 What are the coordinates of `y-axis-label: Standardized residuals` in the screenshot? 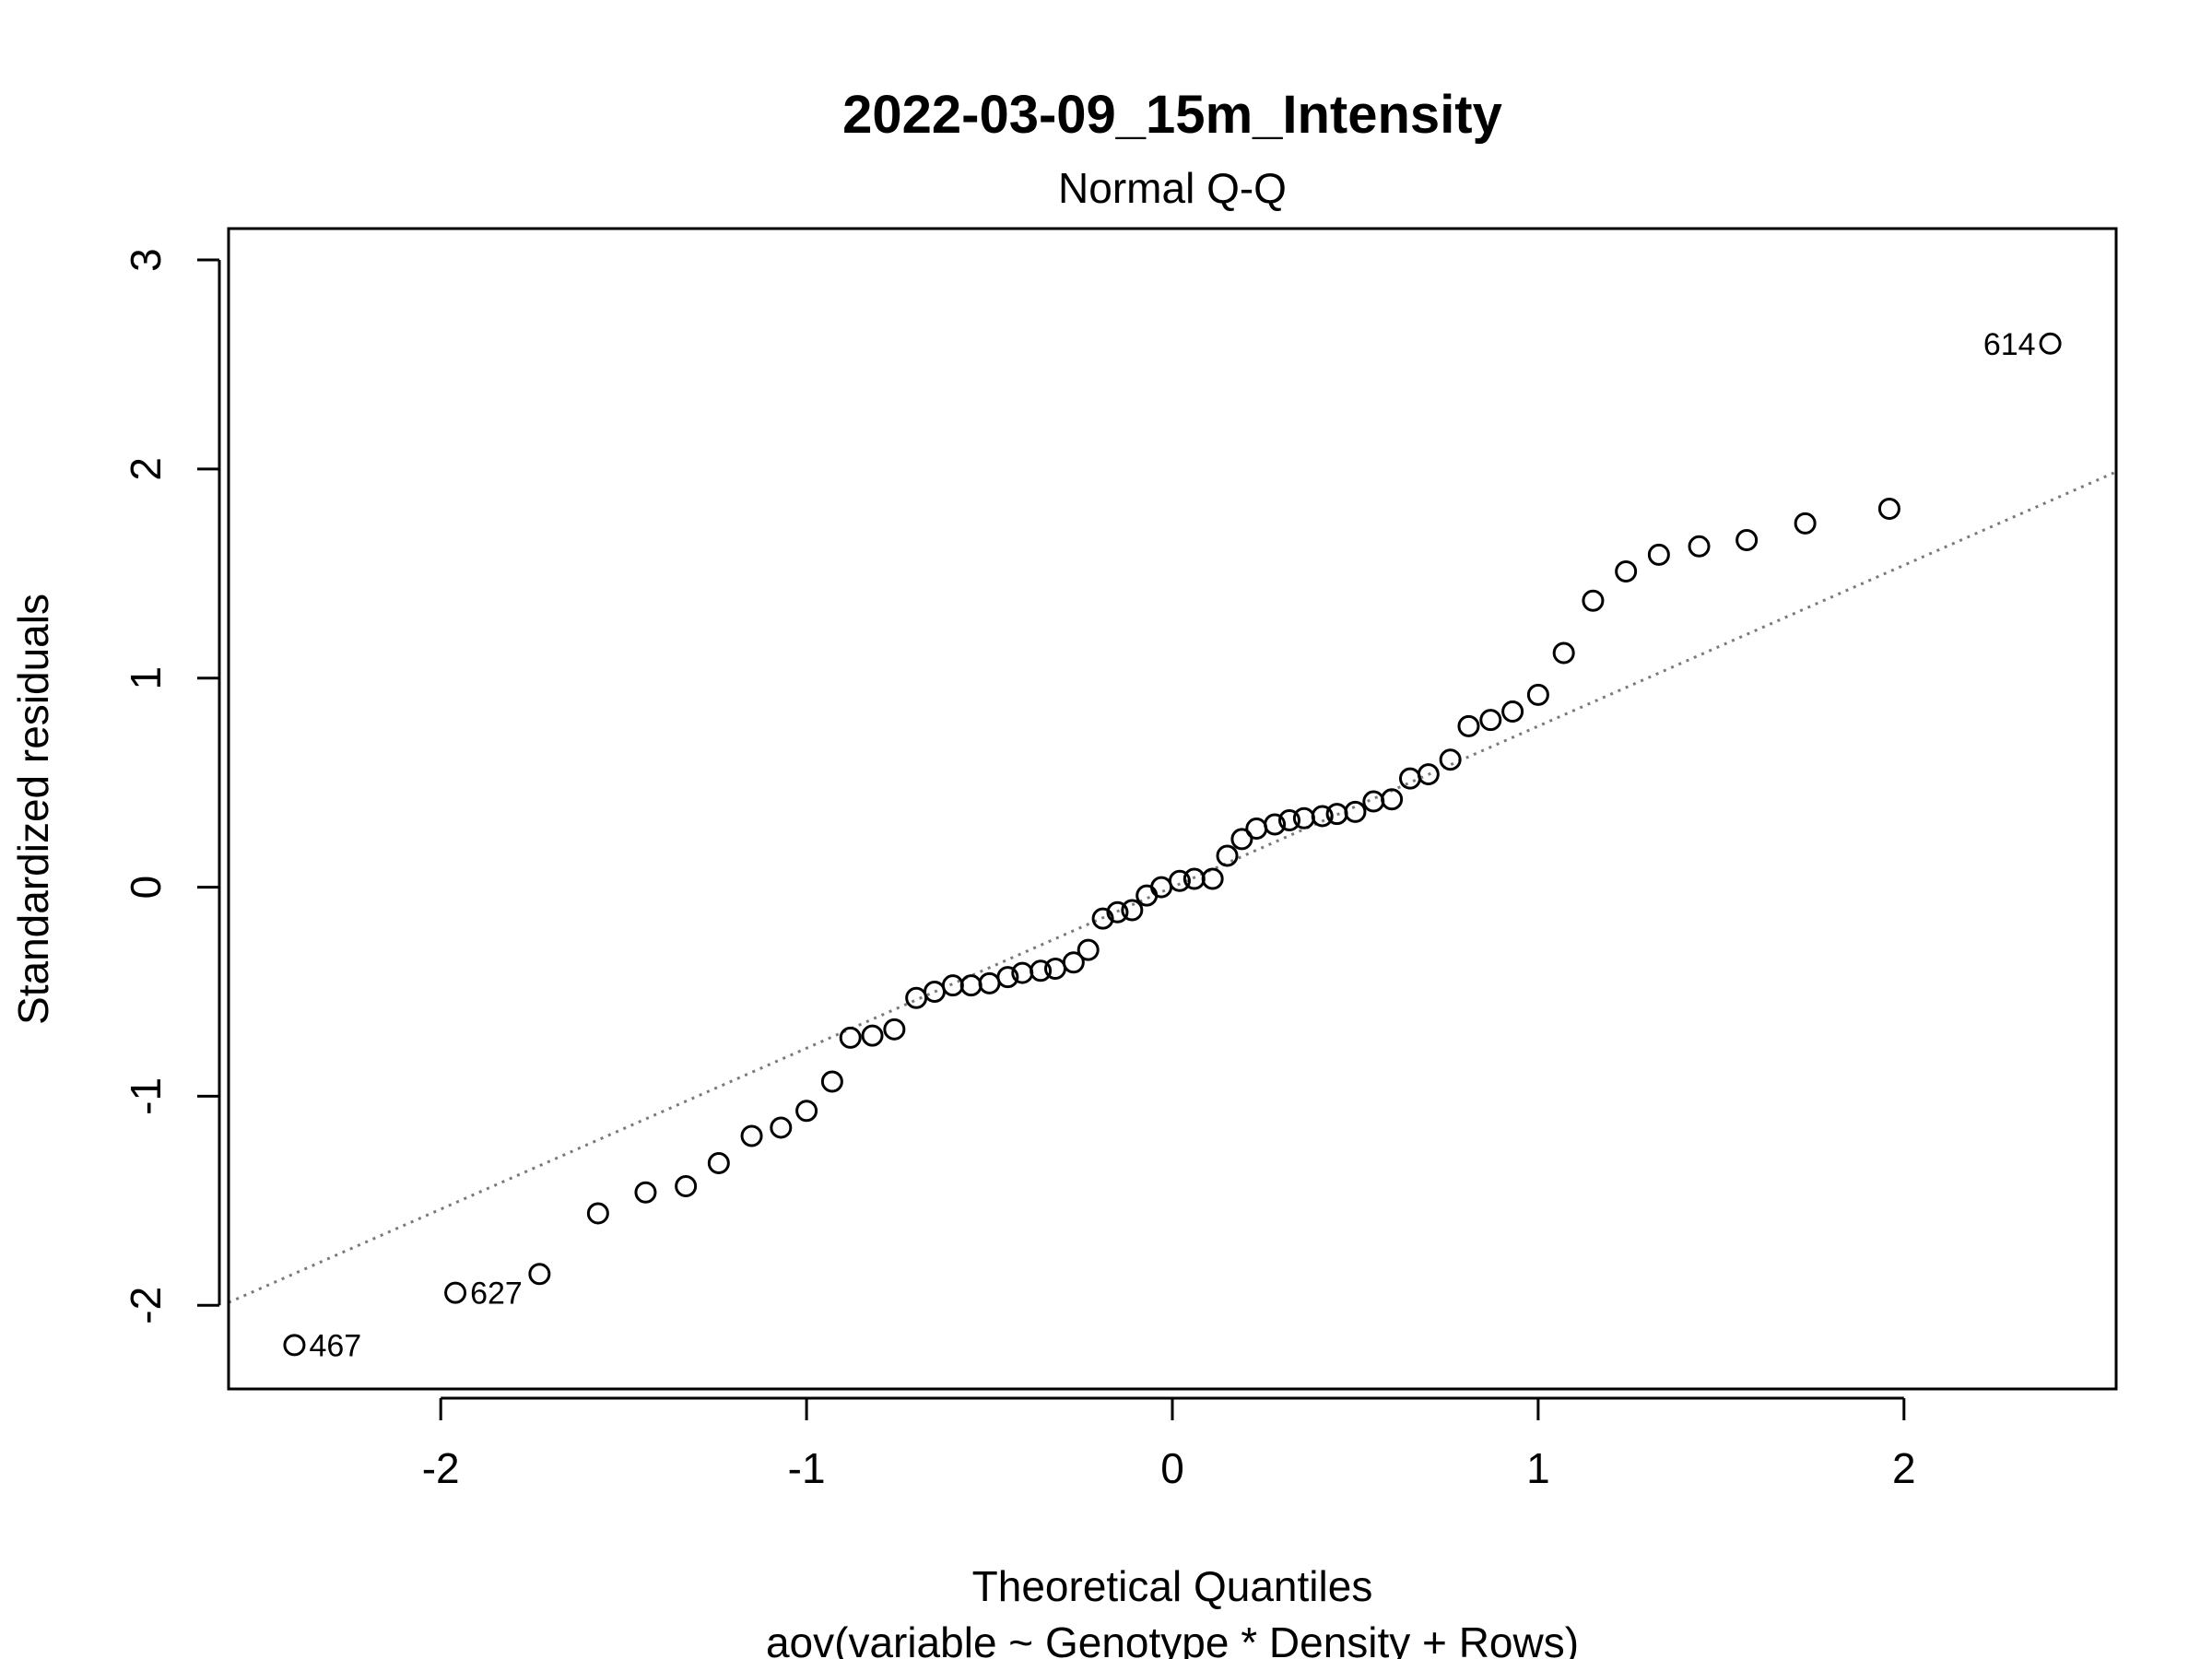 It's located at (33, 809).